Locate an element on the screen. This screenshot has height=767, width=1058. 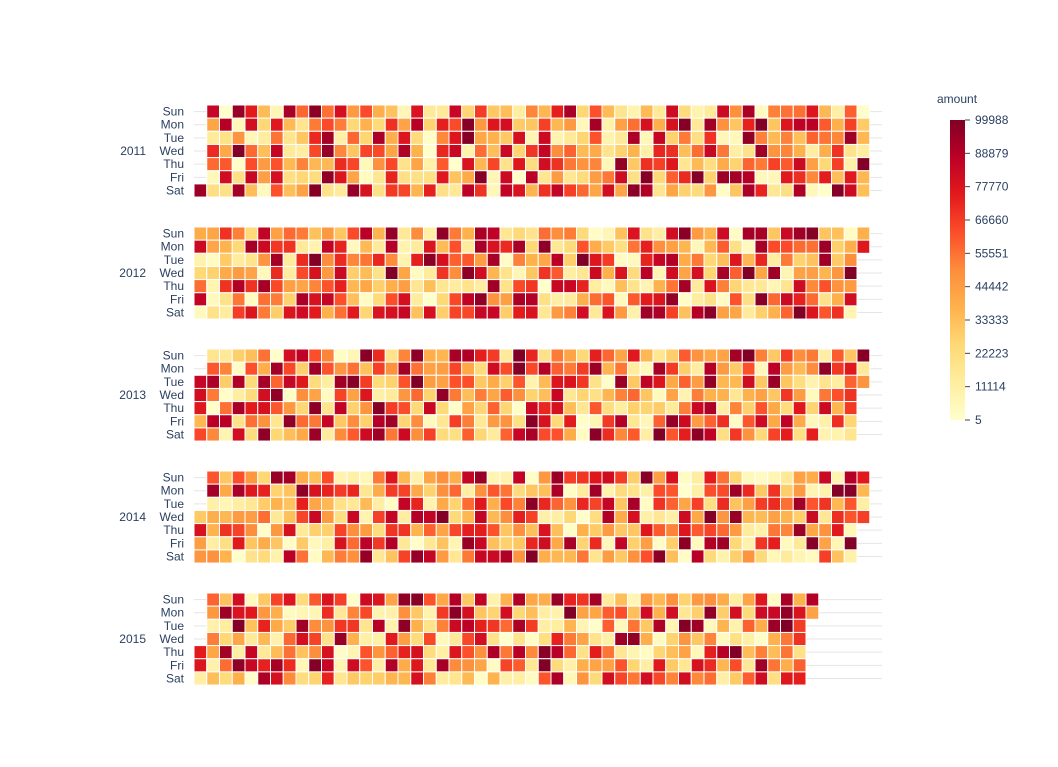
colorbar-tick-label: 5 is located at coordinates (978, 420).